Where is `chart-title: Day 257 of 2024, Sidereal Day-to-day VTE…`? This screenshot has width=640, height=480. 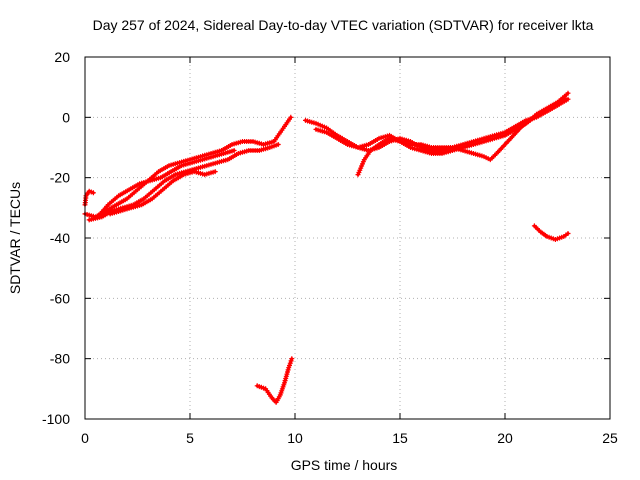 chart-title: Day 257 of 2024, Sidereal Day-to-day VTE… is located at coordinates (343, 25).